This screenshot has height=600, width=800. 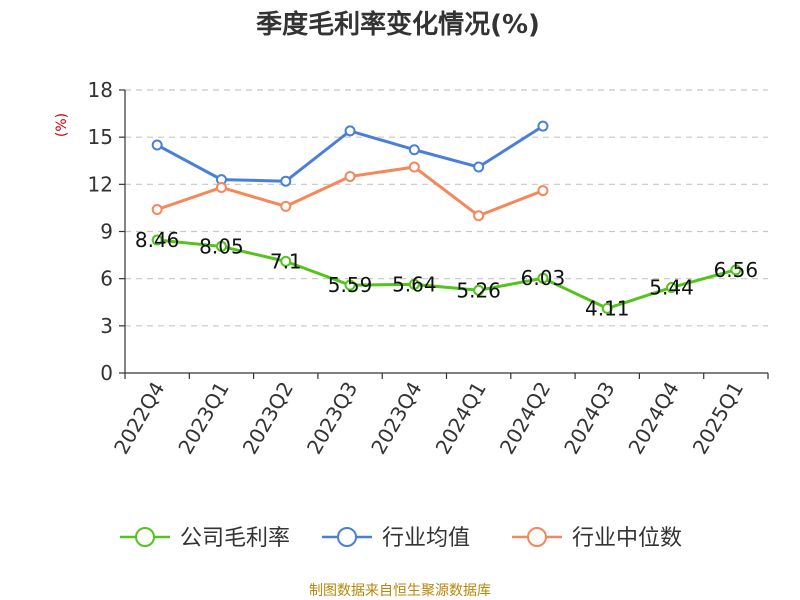 What do you see at coordinates (718, 418) in the screenshot?
I see `x-tick-label: 2025Q1` at bounding box center [718, 418].